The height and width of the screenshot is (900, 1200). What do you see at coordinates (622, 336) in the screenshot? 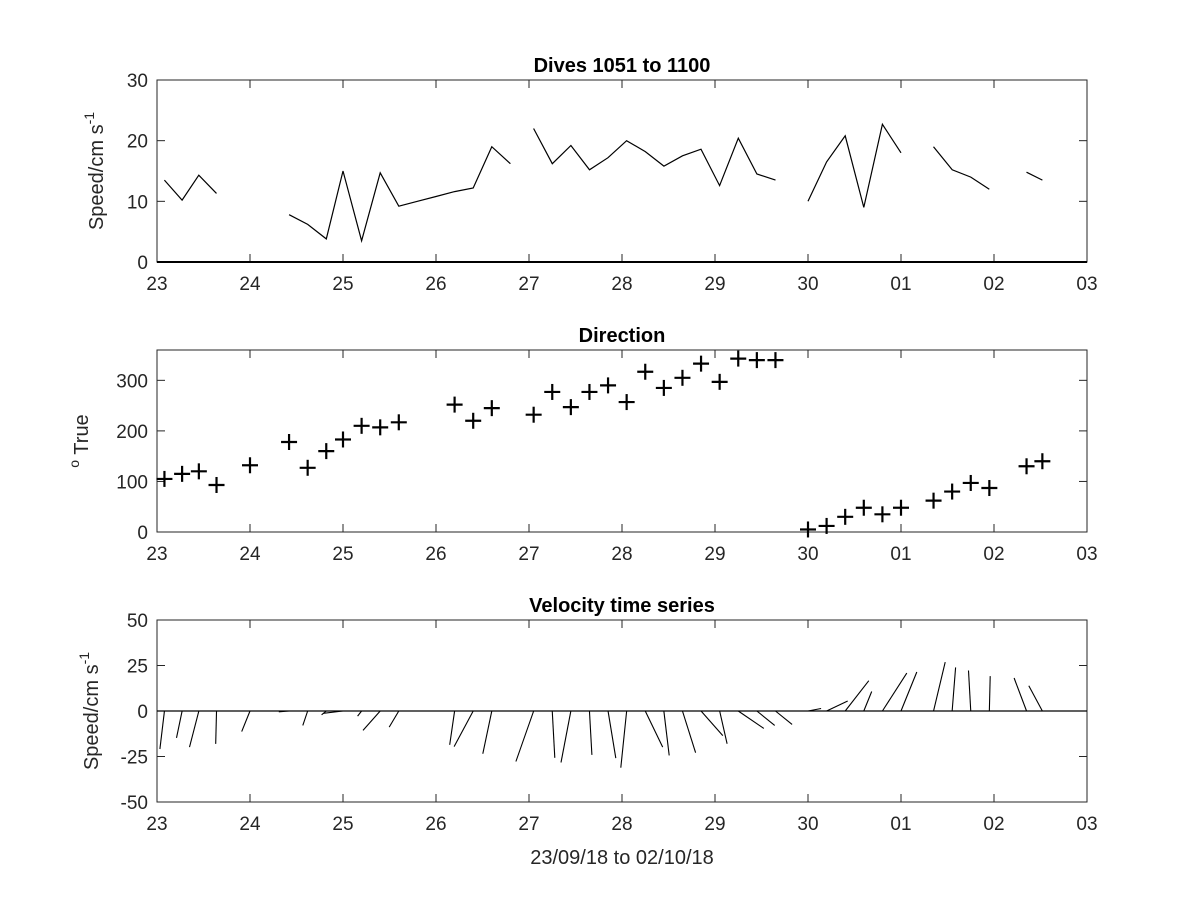
I see `panel-title: Direction` at bounding box center [622, 336].